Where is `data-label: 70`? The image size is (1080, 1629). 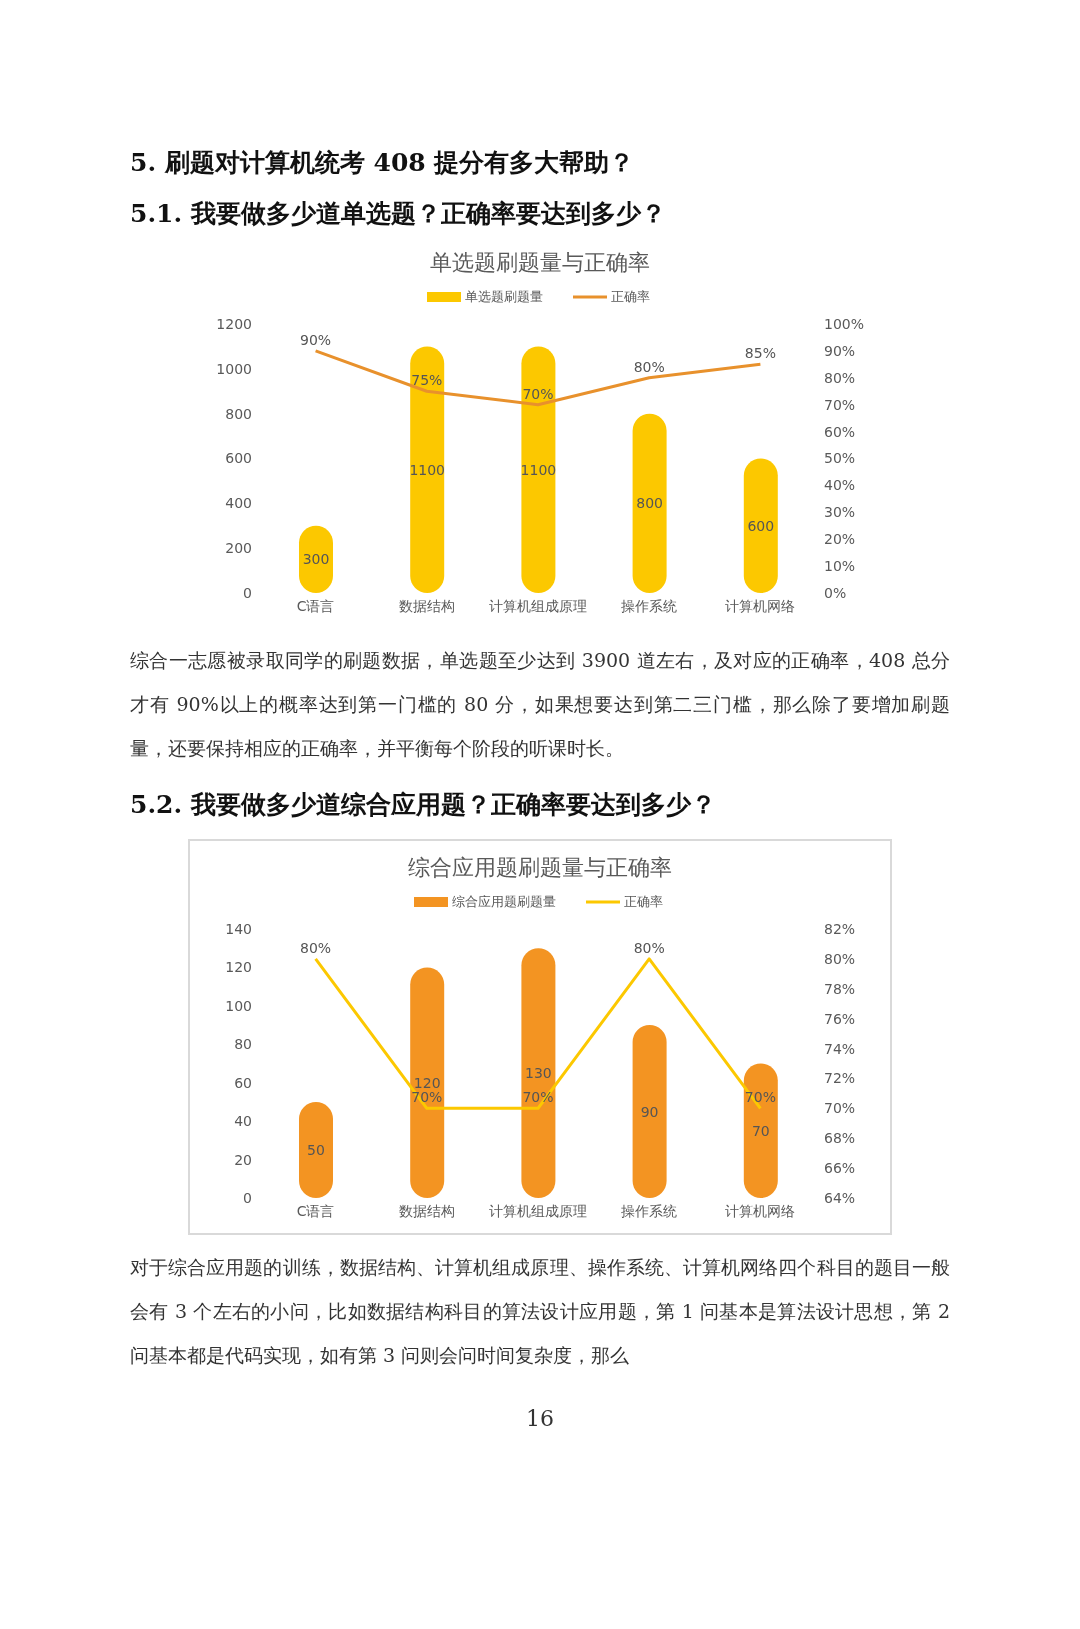
data-label: 70 is located at coordinates (760, 1130).